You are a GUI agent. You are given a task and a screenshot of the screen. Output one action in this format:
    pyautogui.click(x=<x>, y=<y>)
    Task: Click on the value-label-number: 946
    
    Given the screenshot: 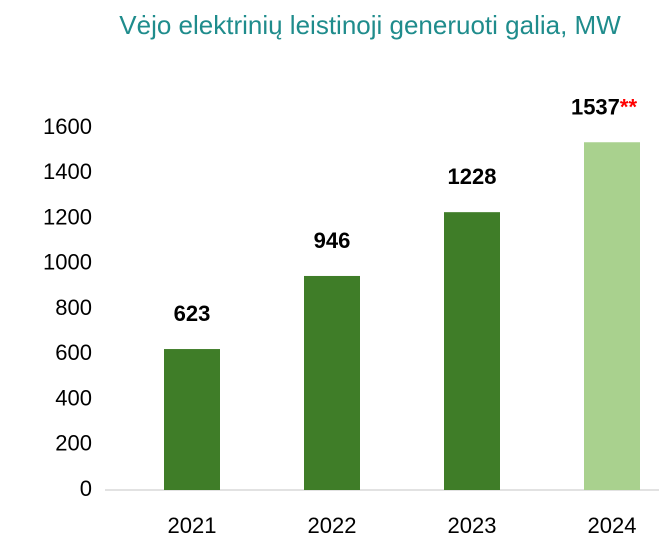 What is the action you would take?
    pyautogui.click(x=332, y=240)
    